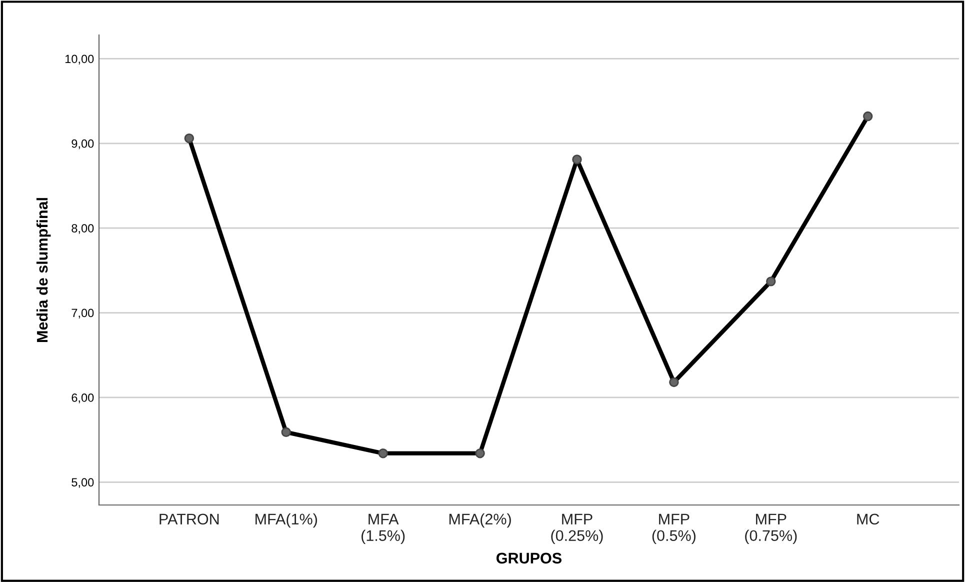 The height and width of the screenshot is (582, 966). I want to click on y-tick-label: 6,00, so click(83, 398).